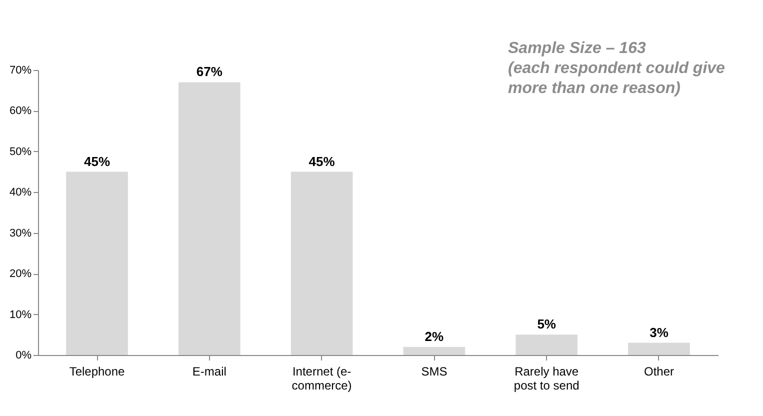 This screenshot has height=416, width=763. What do you see at coordinates (659, 371) in the screenshot?
I see `x-tick-label: Other` at bounding box center [659, 371].